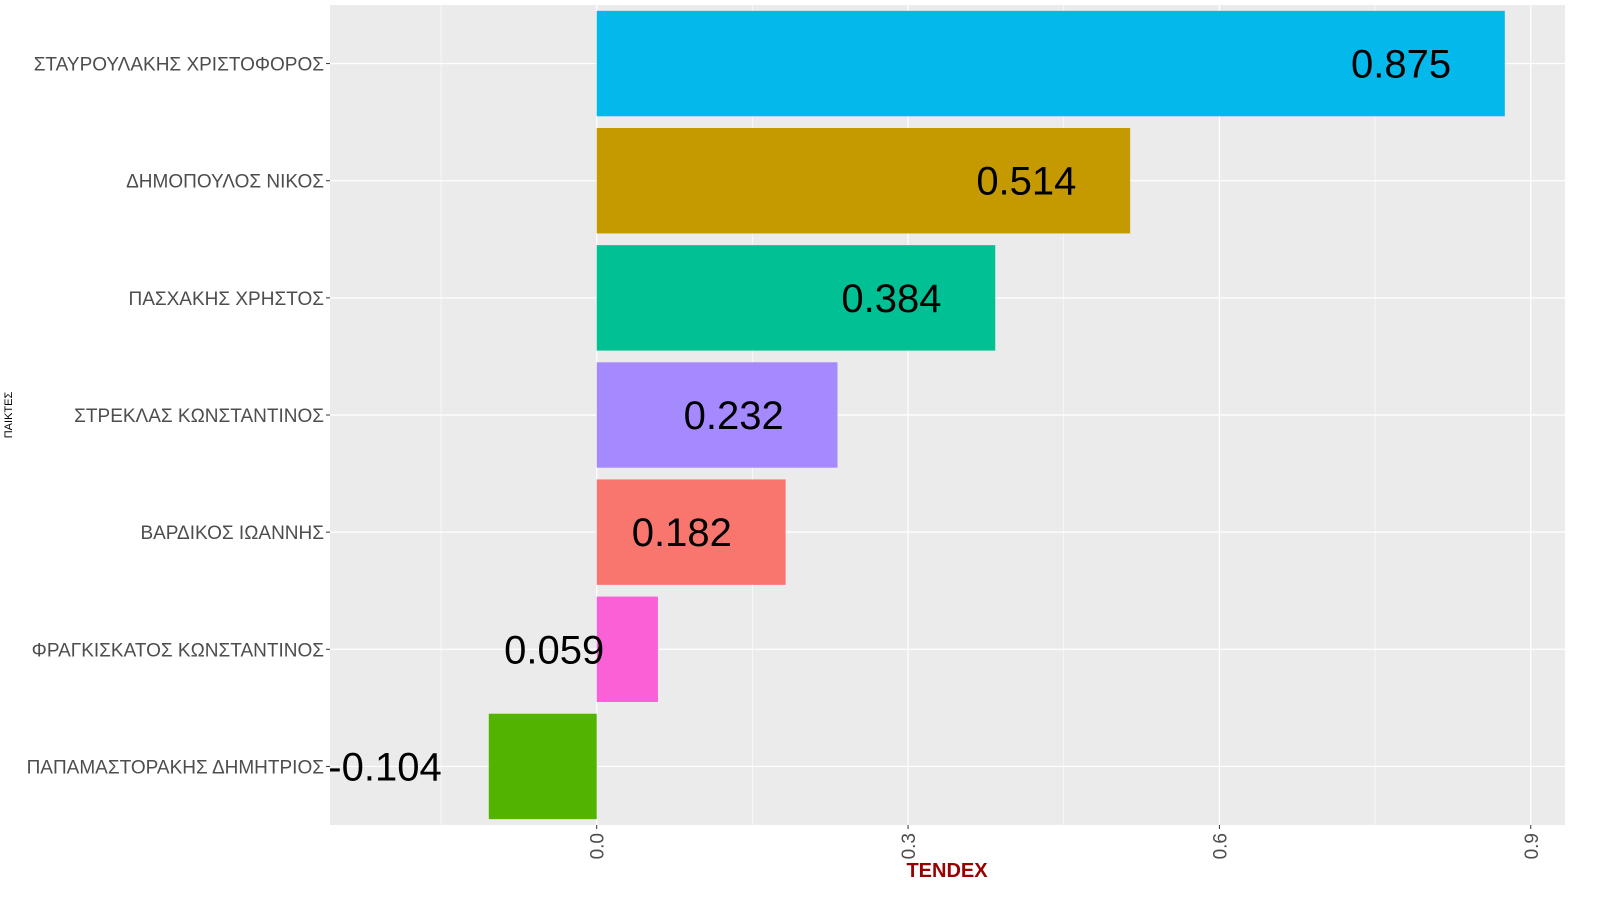  Describe the element at coordinates (232, 533) in the screenshot. I see `y-tick-label: ΒΑΡΔΙΚΟΣ ΙΩΑΝΝΗΣ` at that location.